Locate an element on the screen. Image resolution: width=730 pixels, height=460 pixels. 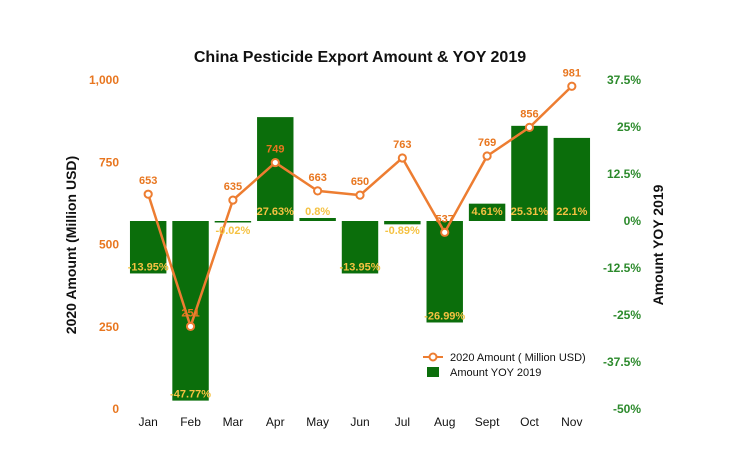
right-axis-tick-label: 25% is located at coordinates (629, 127).